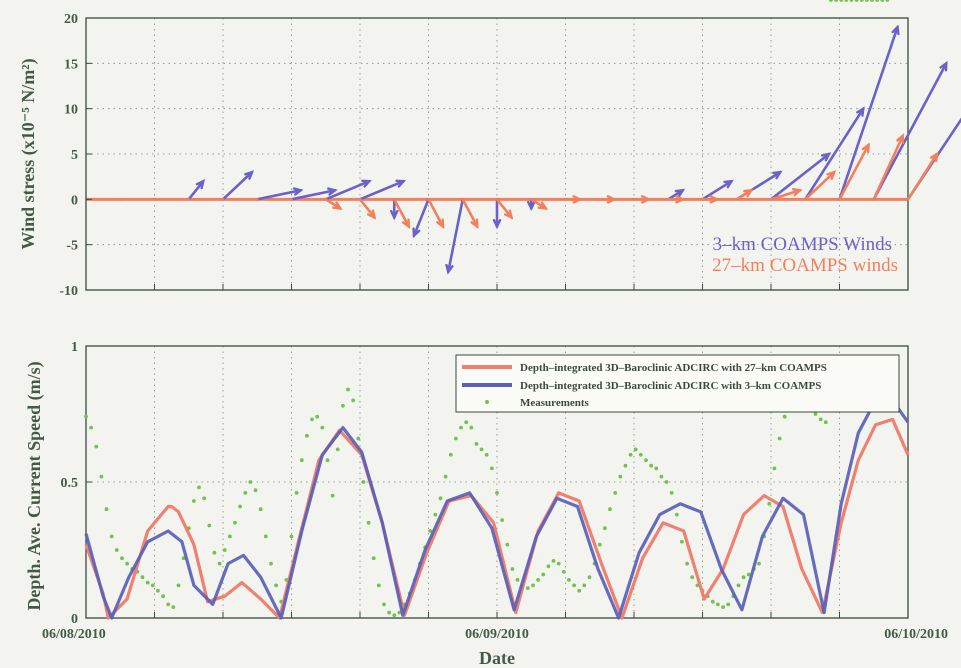  I want to click on top-y-tick-label: 20, so click(71, 19).